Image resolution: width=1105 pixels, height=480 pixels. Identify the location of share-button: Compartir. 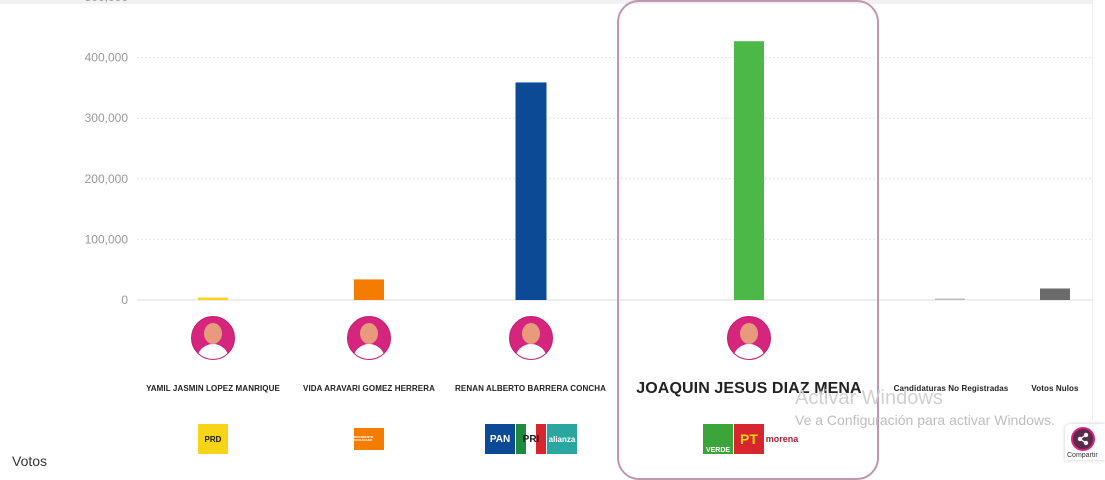
(1085, 442).